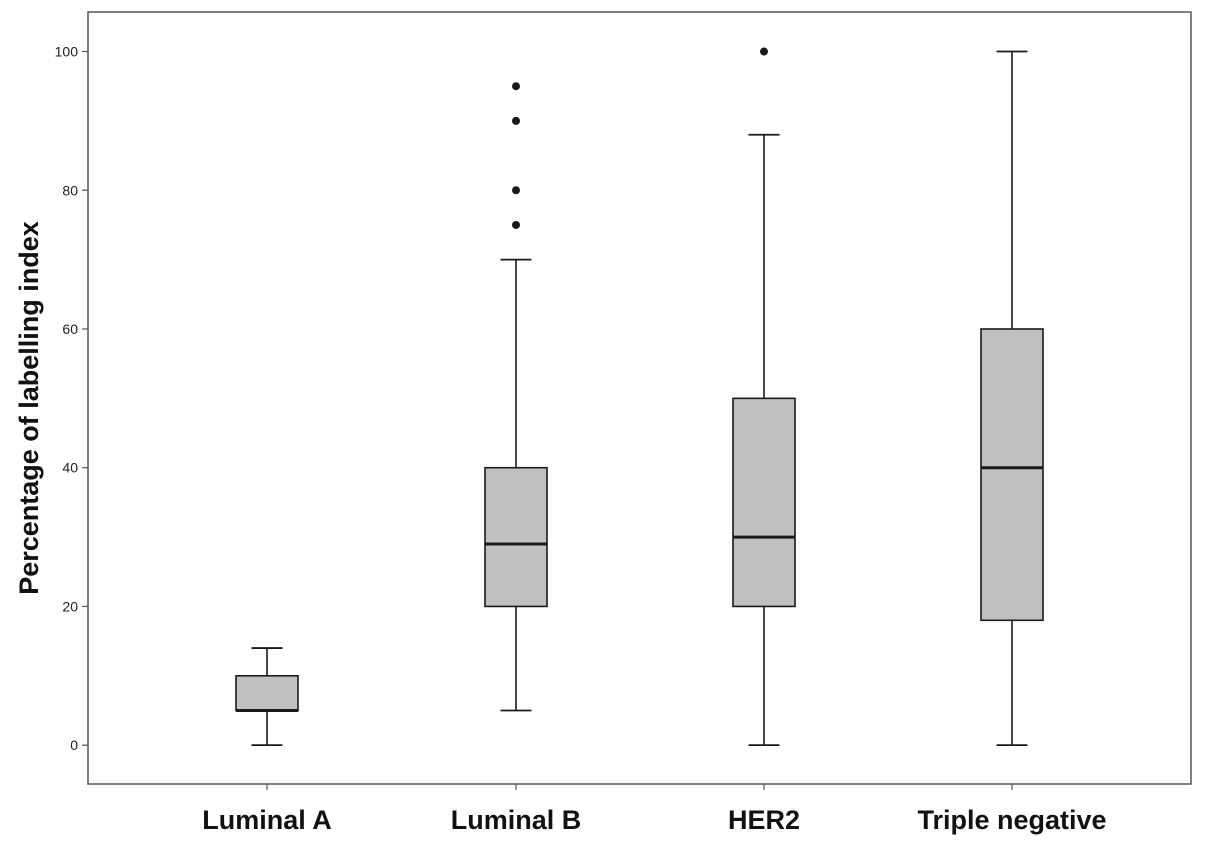  Describe the element at coordinates (1011, 820) in the screenshot. I see `x-category-label: Triple negative` at that location.